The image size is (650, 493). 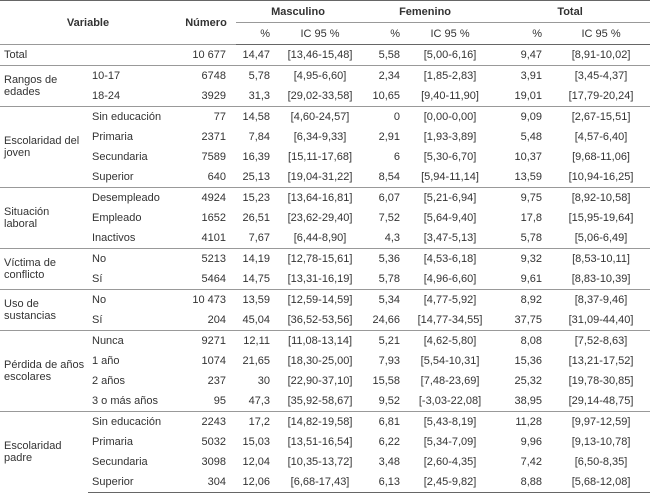 What do you see at coordinates (320, 197) in the screenshot?
I see `cell: [13,64-16,81]` at bounding box center [320, 197].